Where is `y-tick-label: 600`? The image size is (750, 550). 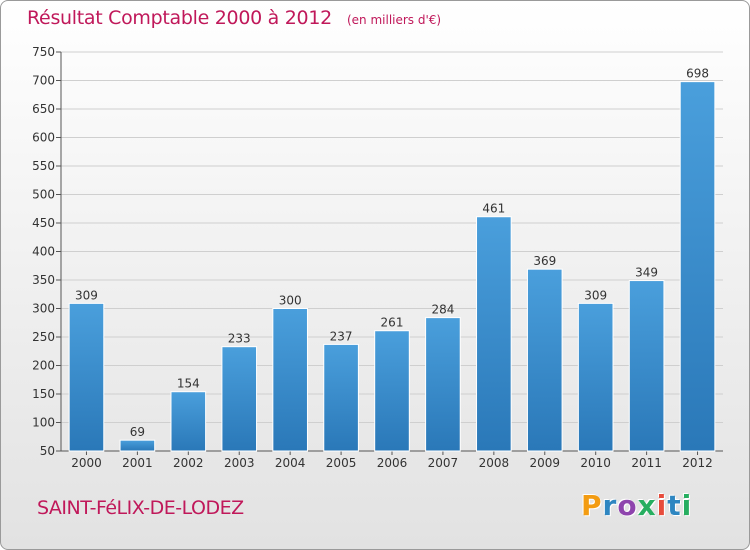 y-tick-label: 600 is located at coordinates (43, 138).